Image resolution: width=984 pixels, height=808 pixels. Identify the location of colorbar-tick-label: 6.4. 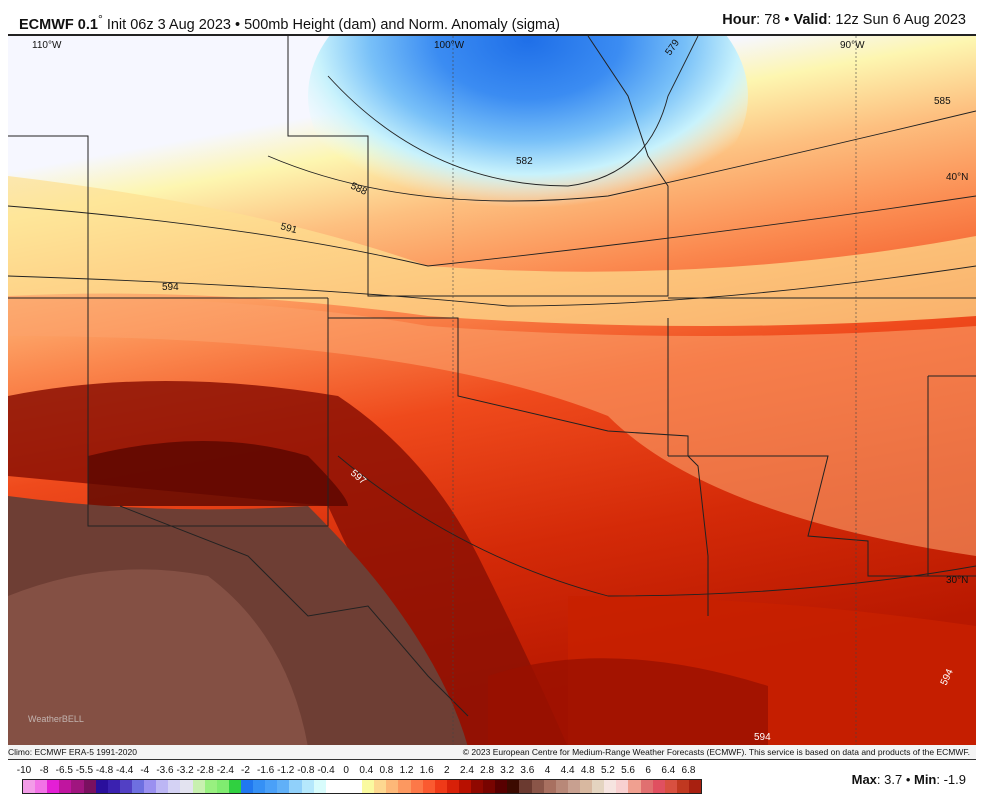
(668, 770).